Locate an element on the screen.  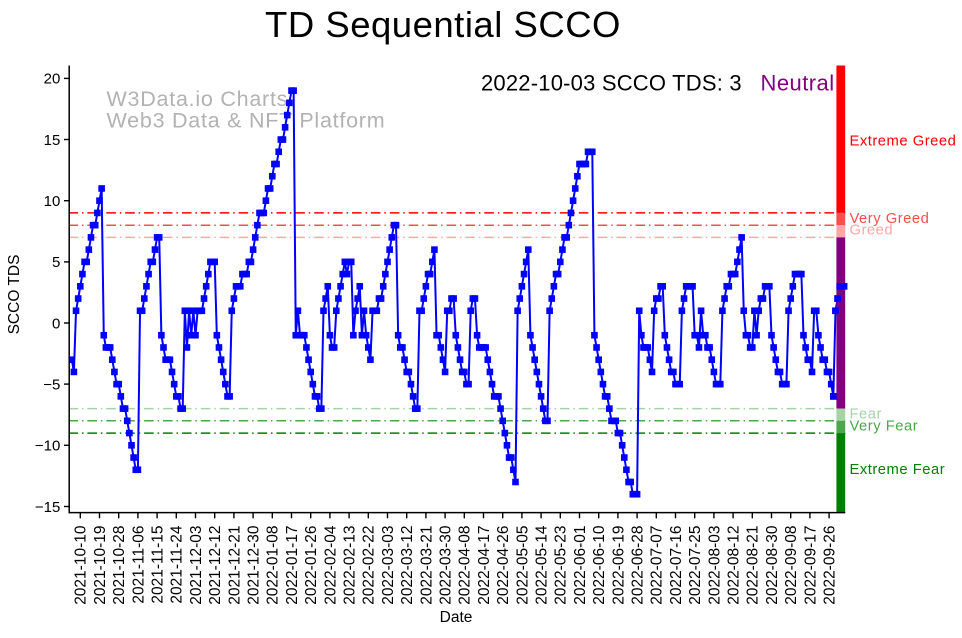
svg-text: 2021-12-03 is located at coordinates (196, 565).